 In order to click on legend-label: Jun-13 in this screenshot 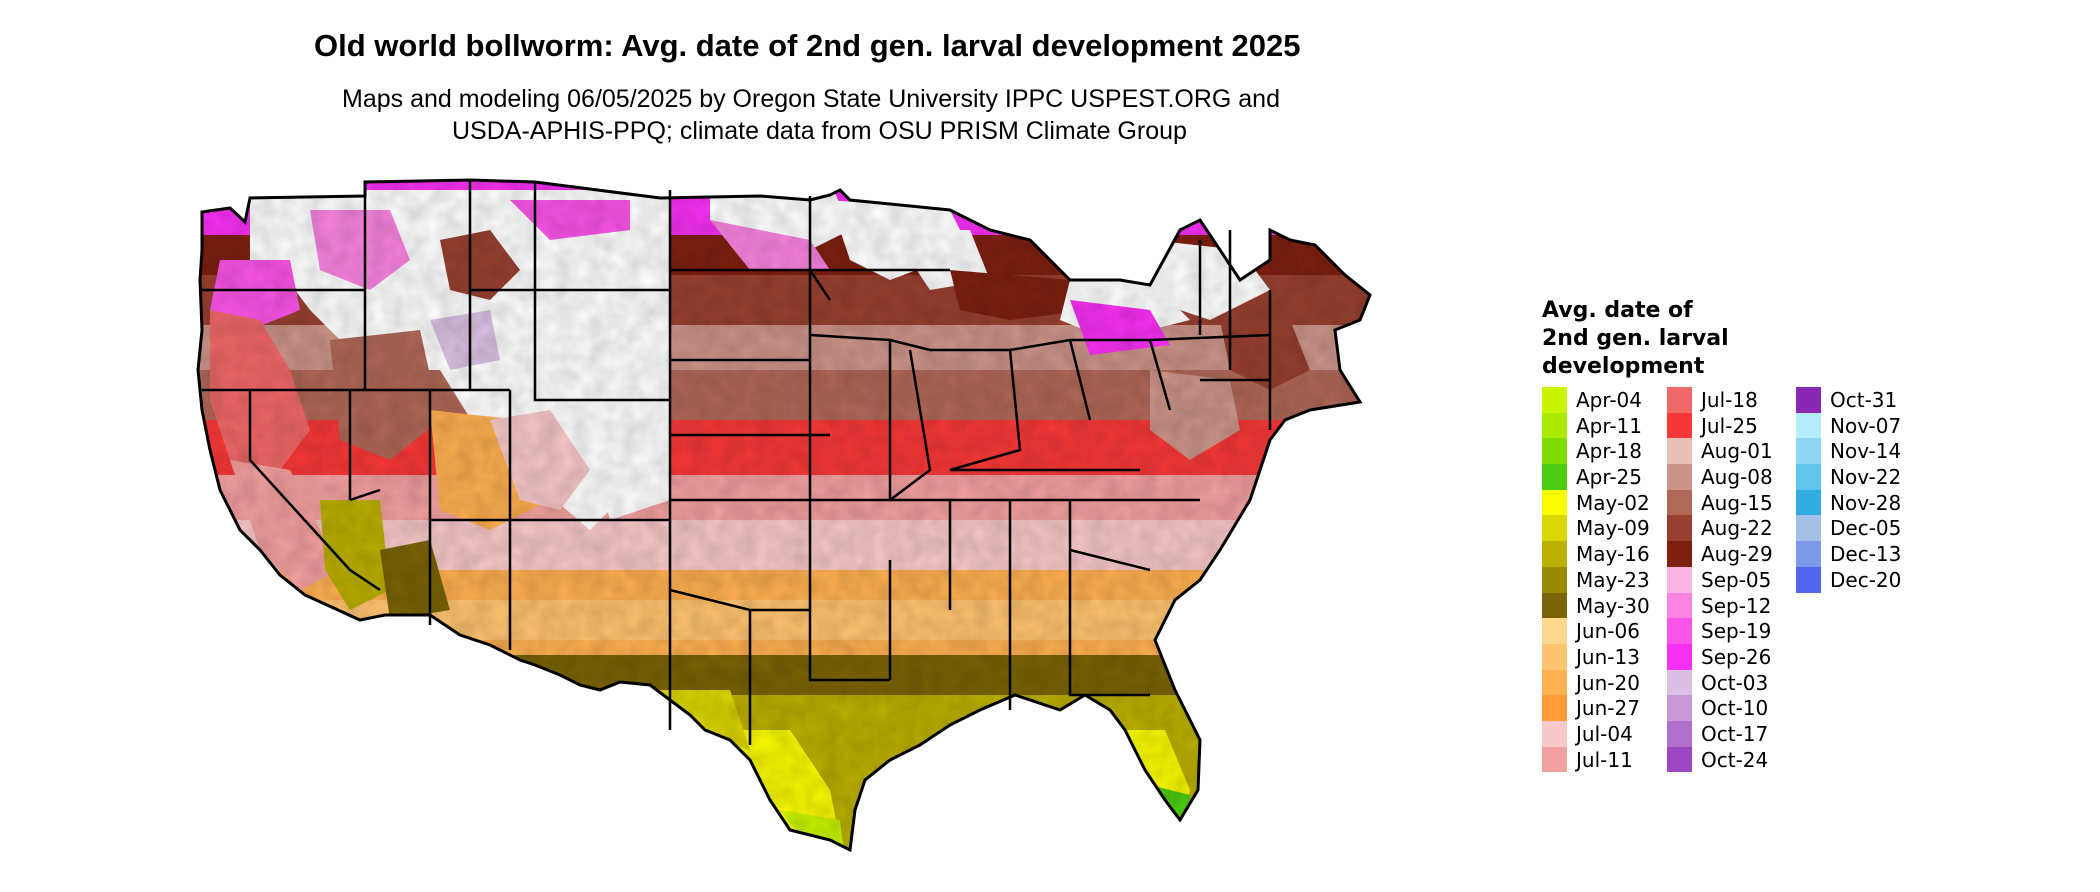, I will do `click(1608, 656)`.